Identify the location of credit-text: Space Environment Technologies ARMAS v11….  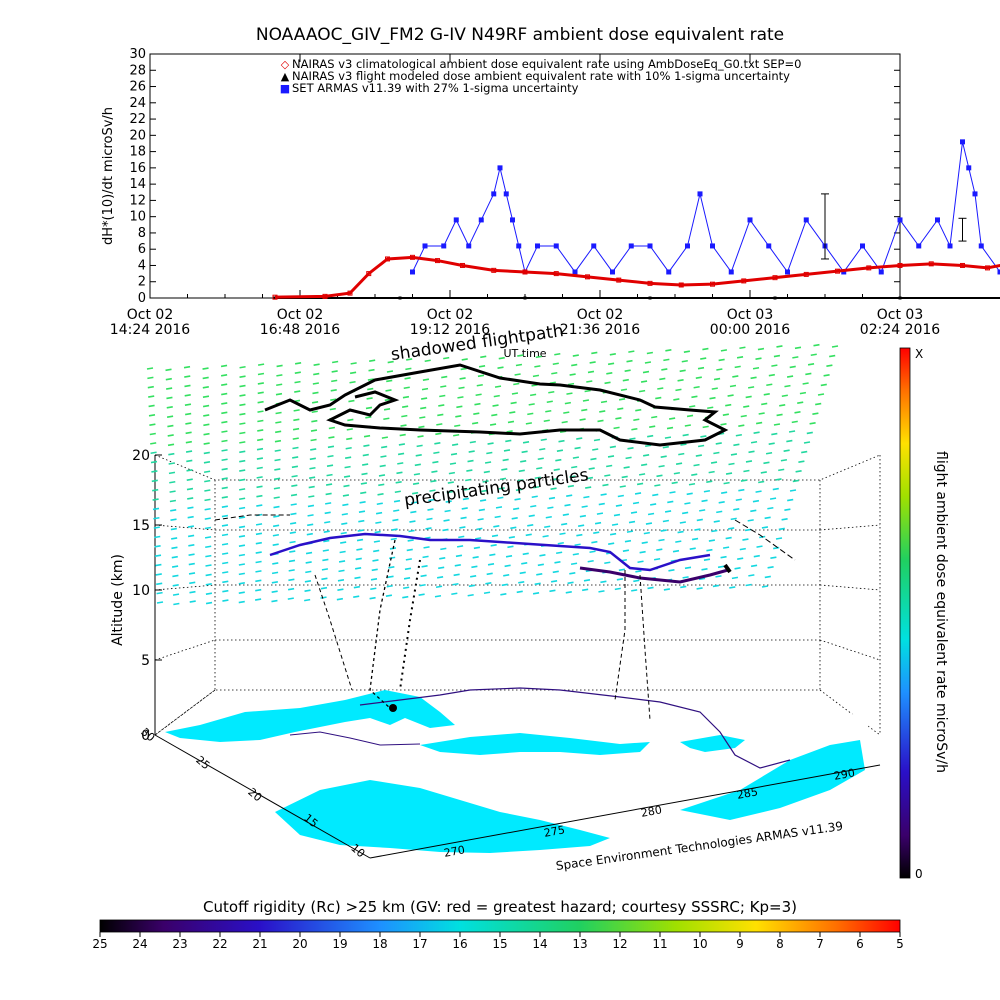
(699, 846).